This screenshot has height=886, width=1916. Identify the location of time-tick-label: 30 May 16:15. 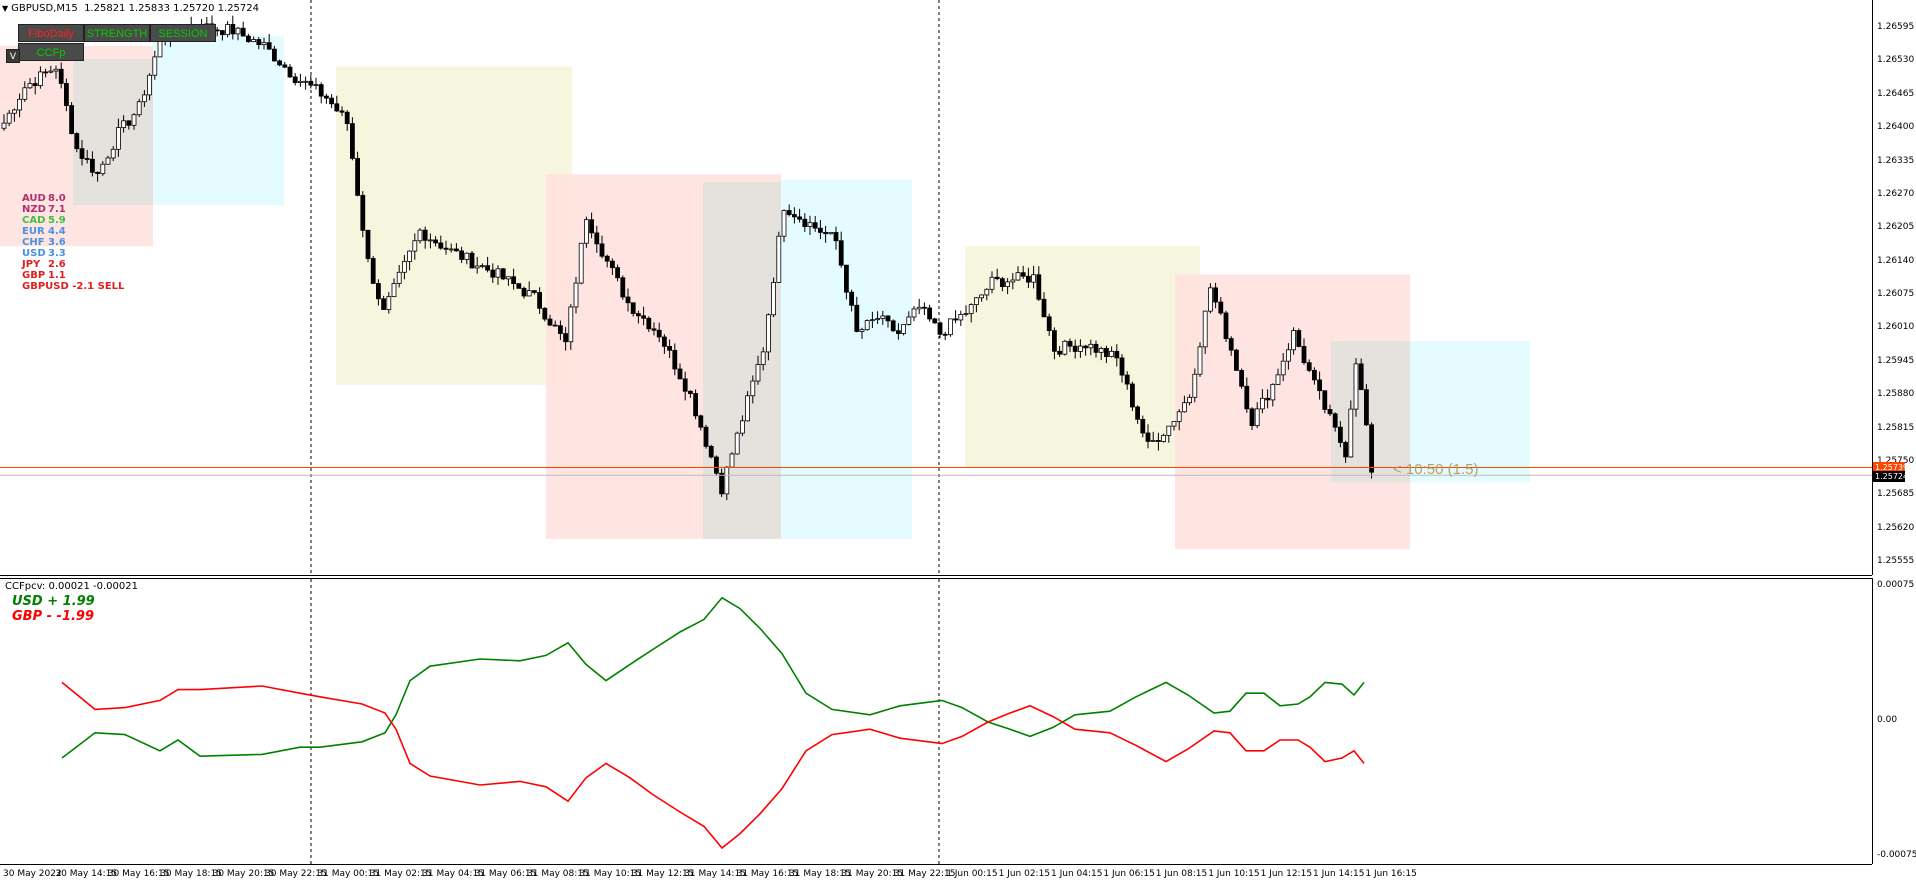
(138, 874).